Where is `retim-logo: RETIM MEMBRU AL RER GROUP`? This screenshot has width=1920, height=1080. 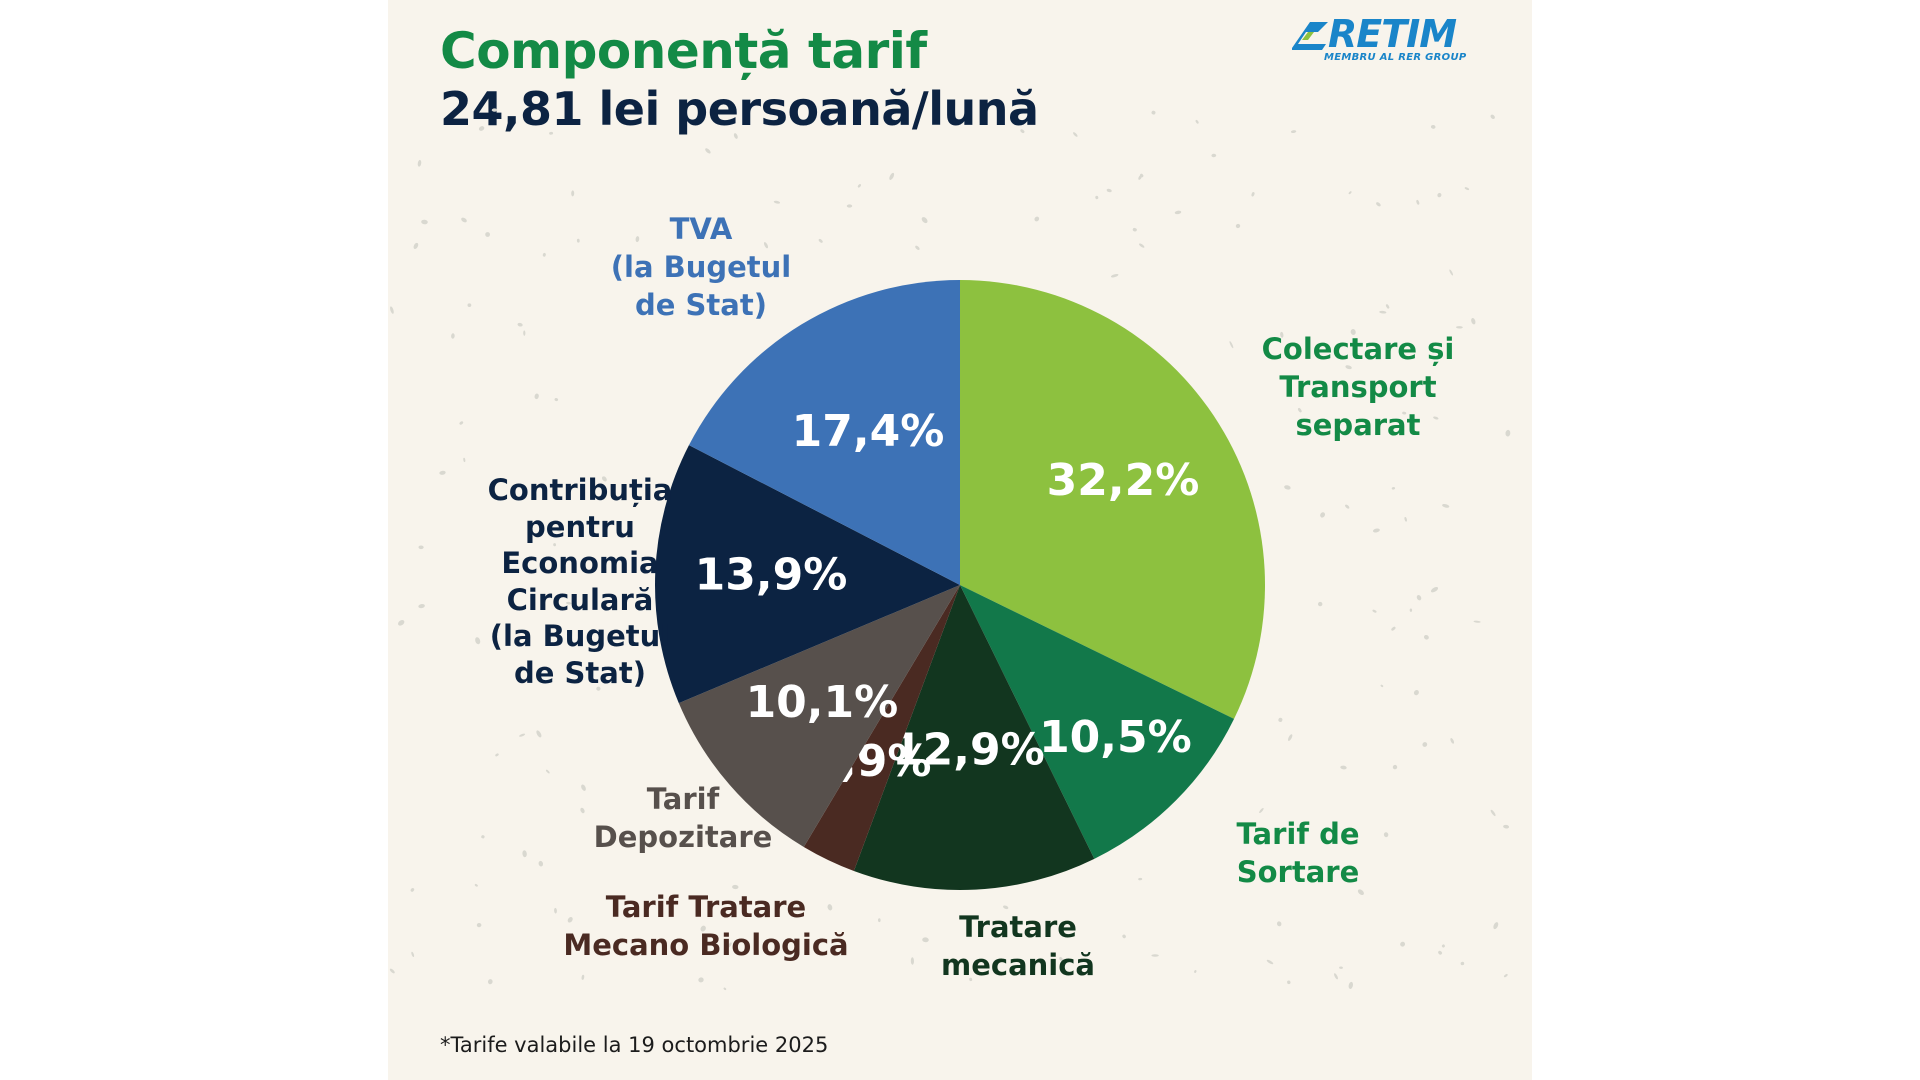 retim-logo: RETIM MEMBRU AL RER GROUP is located at coordinates (1383, 42).